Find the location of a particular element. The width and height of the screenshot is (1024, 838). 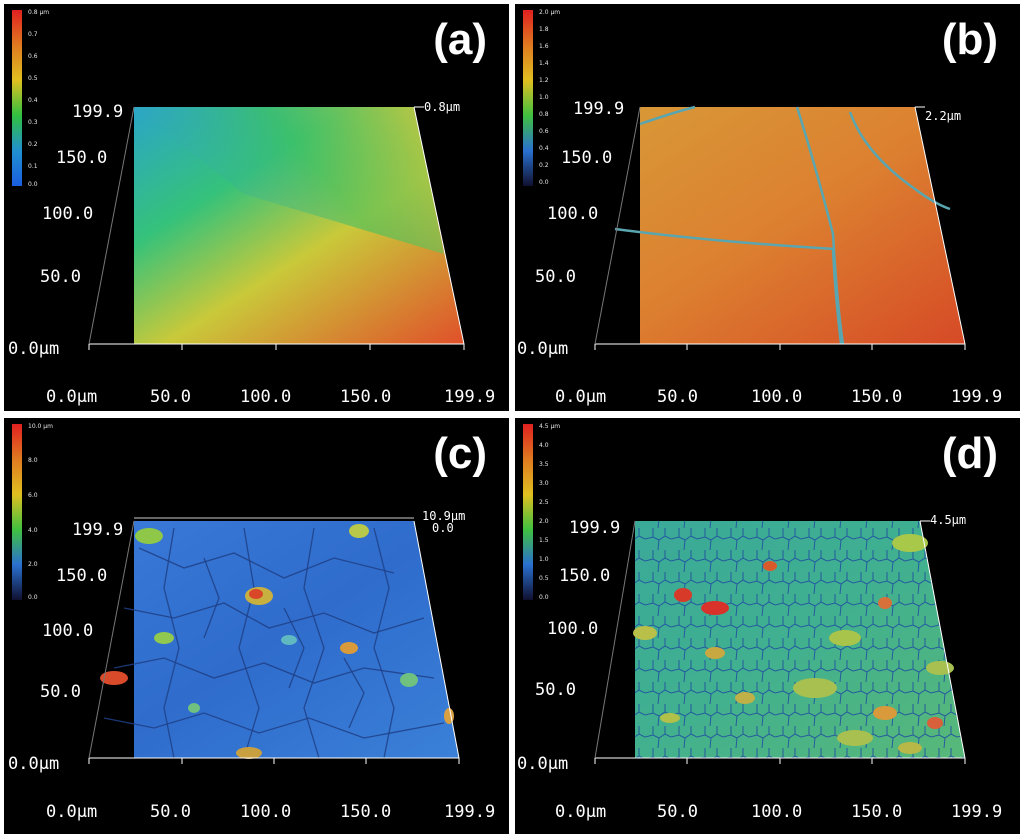

colorbar-tick: 1.8 is located at coordinates (544, 29).